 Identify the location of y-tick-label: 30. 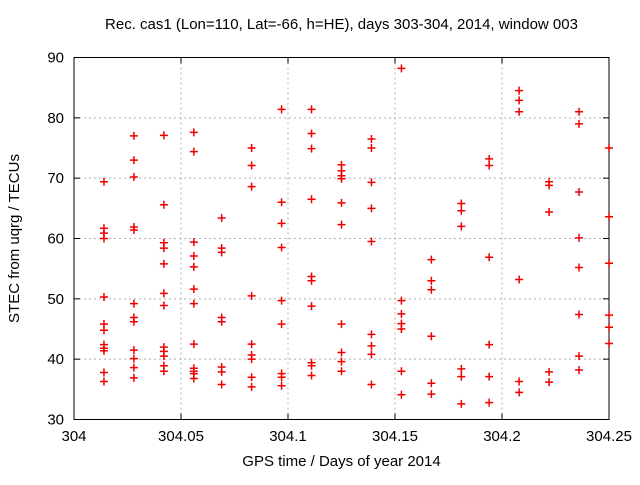
(55, 420).